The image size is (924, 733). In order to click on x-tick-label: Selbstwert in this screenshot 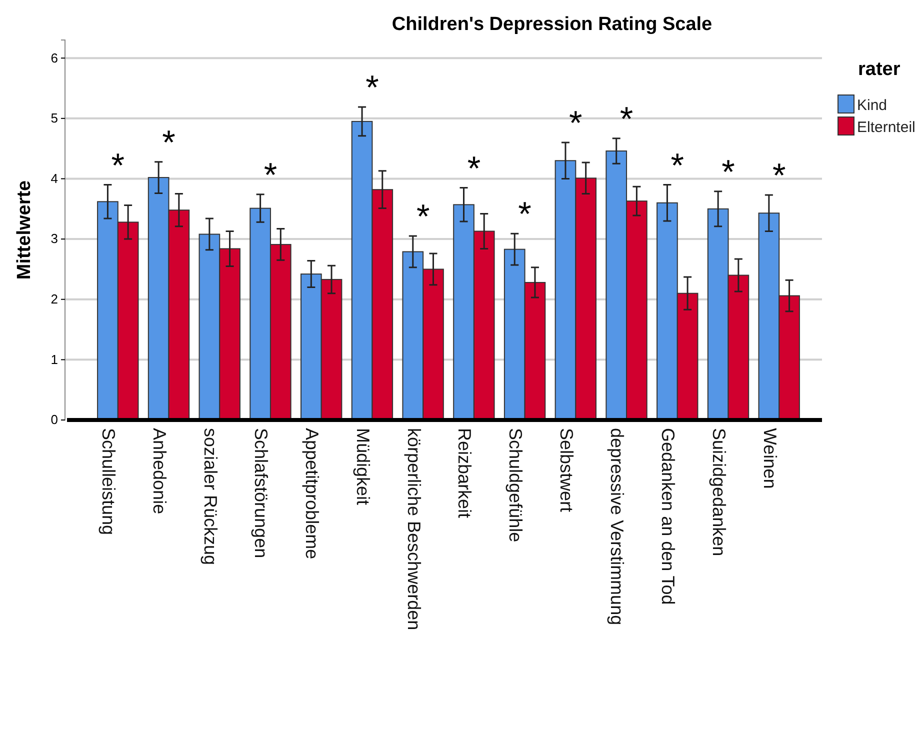, I will do `click(566, 470)`.